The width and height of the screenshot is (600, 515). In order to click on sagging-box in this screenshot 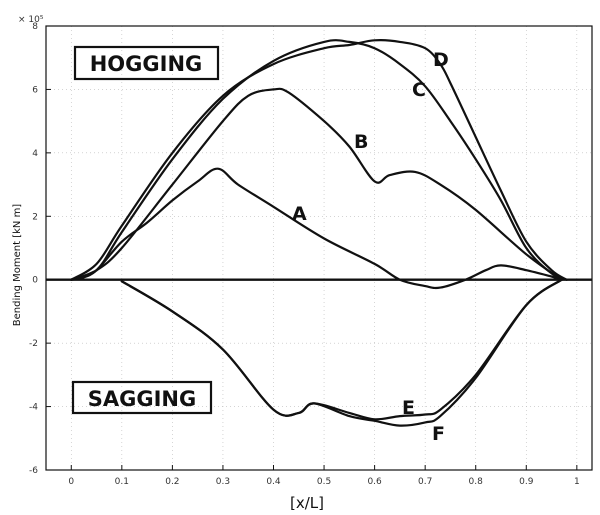, I will do `click(142, 397)`.